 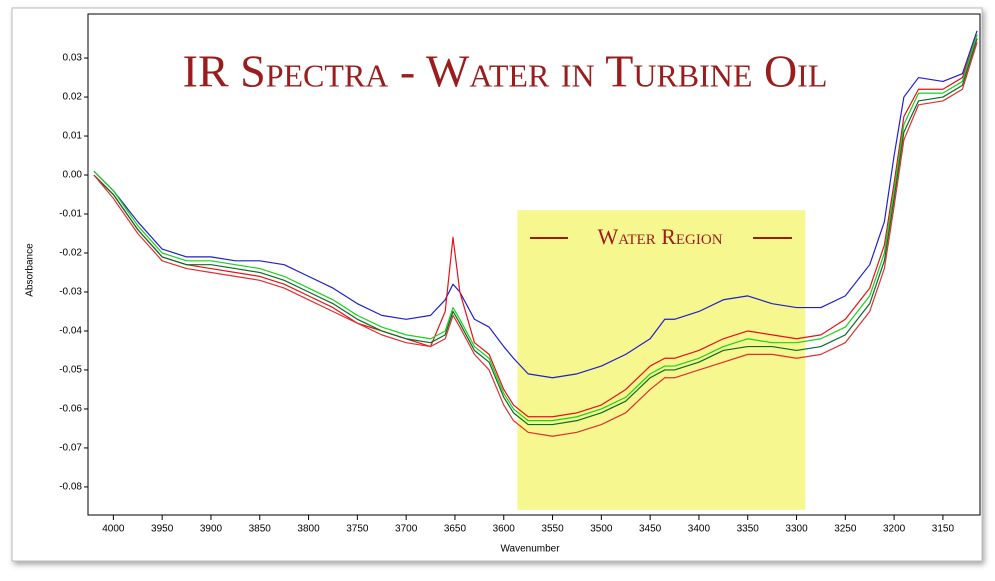 What do you see at coordinates (530, 549) in the screenshot?
I see `x-axis-label: Wavenumber` at bounding box center [530, 549].